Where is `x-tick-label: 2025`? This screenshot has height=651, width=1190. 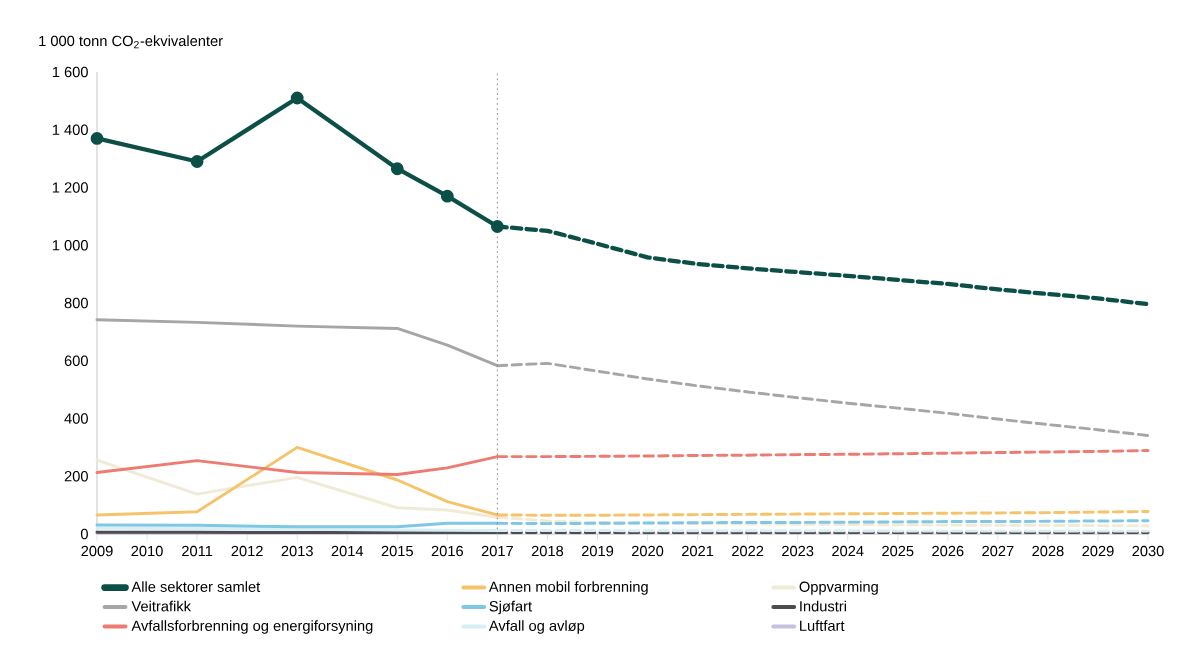 x-tick-label: 2025 is located at coordinates (898, 551).